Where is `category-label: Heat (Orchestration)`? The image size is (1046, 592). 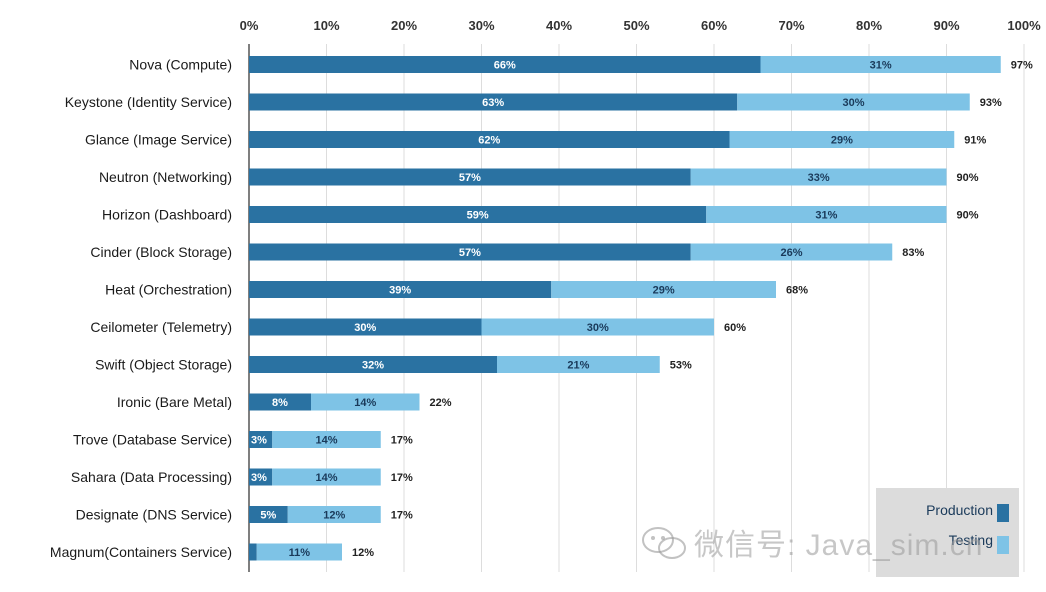
category-label: Heat (Orchestration) is located at coordinates (168, 290).